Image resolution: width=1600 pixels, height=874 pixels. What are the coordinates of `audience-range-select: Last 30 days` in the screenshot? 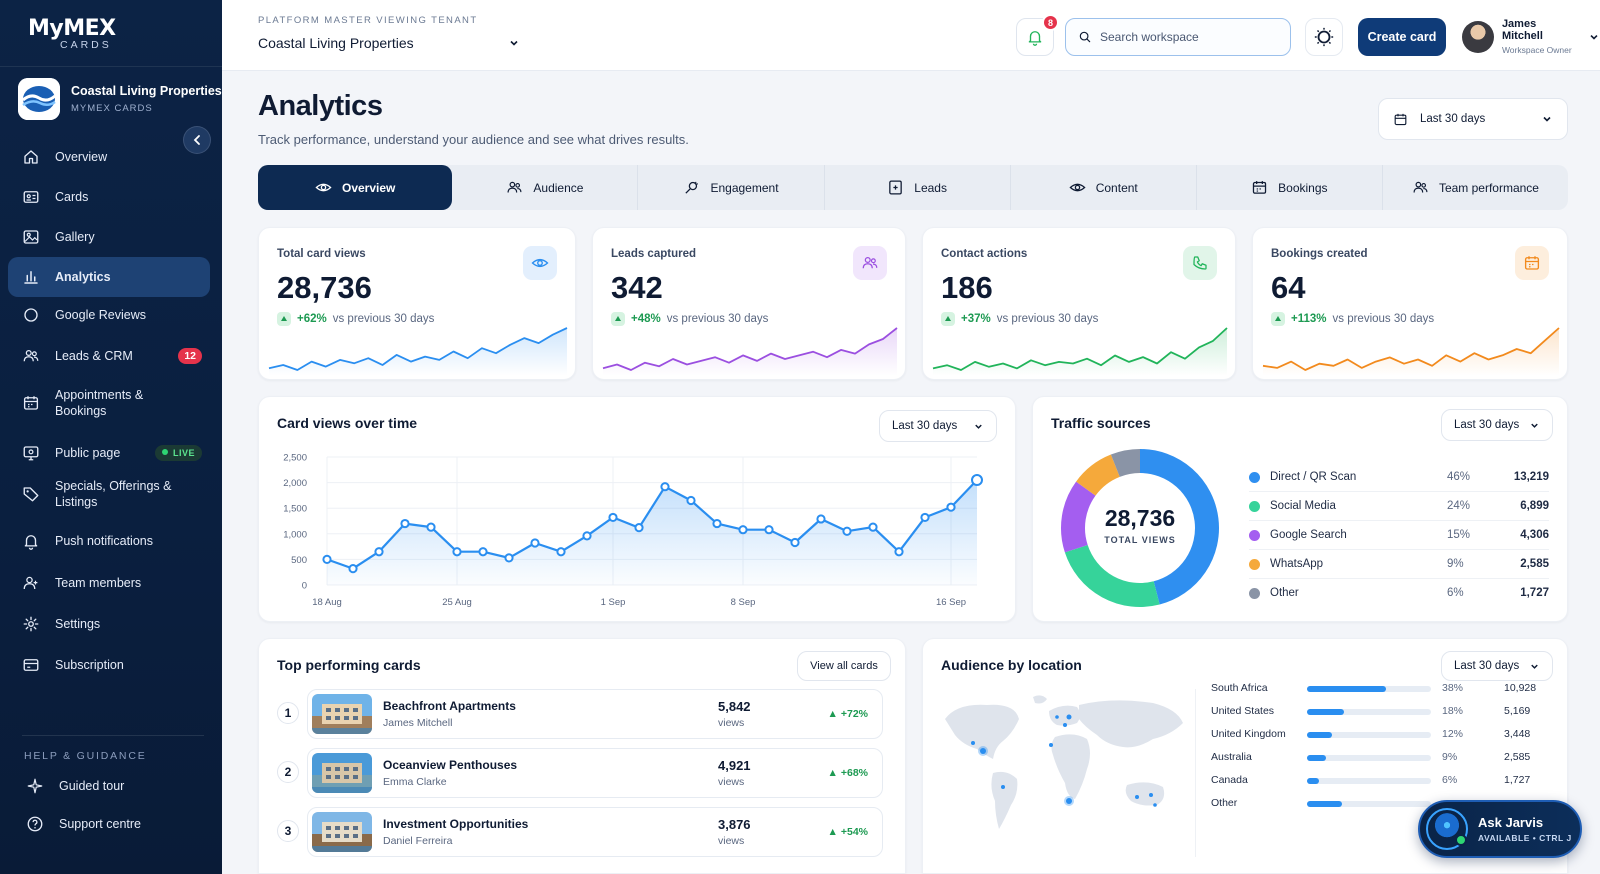 It's located at (1497, 666).